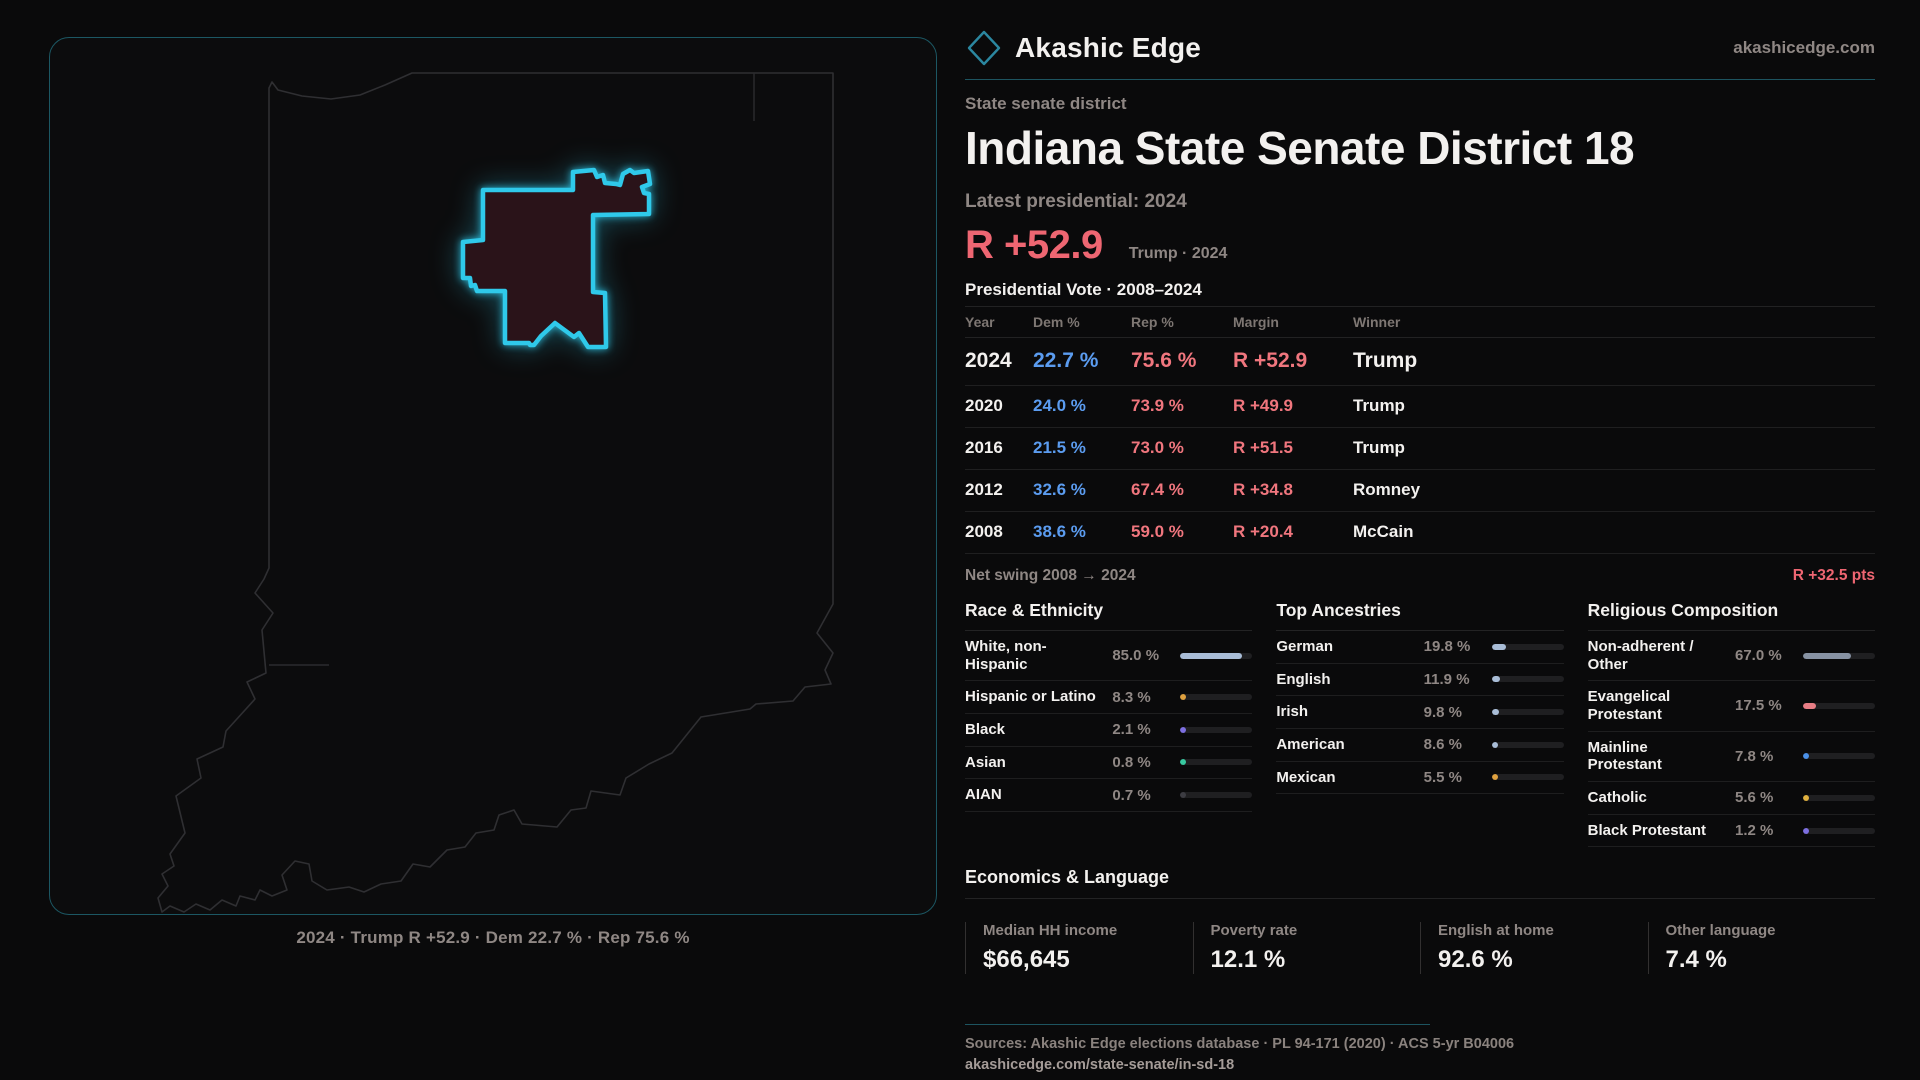 This screenshot has height=1080, width=1920. I want to click on religion-row: Evangelical Protestant 17.5 %, so click(1731, 706).